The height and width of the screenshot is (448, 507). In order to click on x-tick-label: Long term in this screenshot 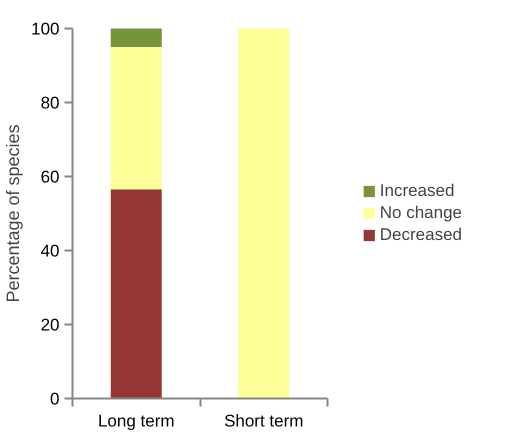, I will do `click(136, 421)`.